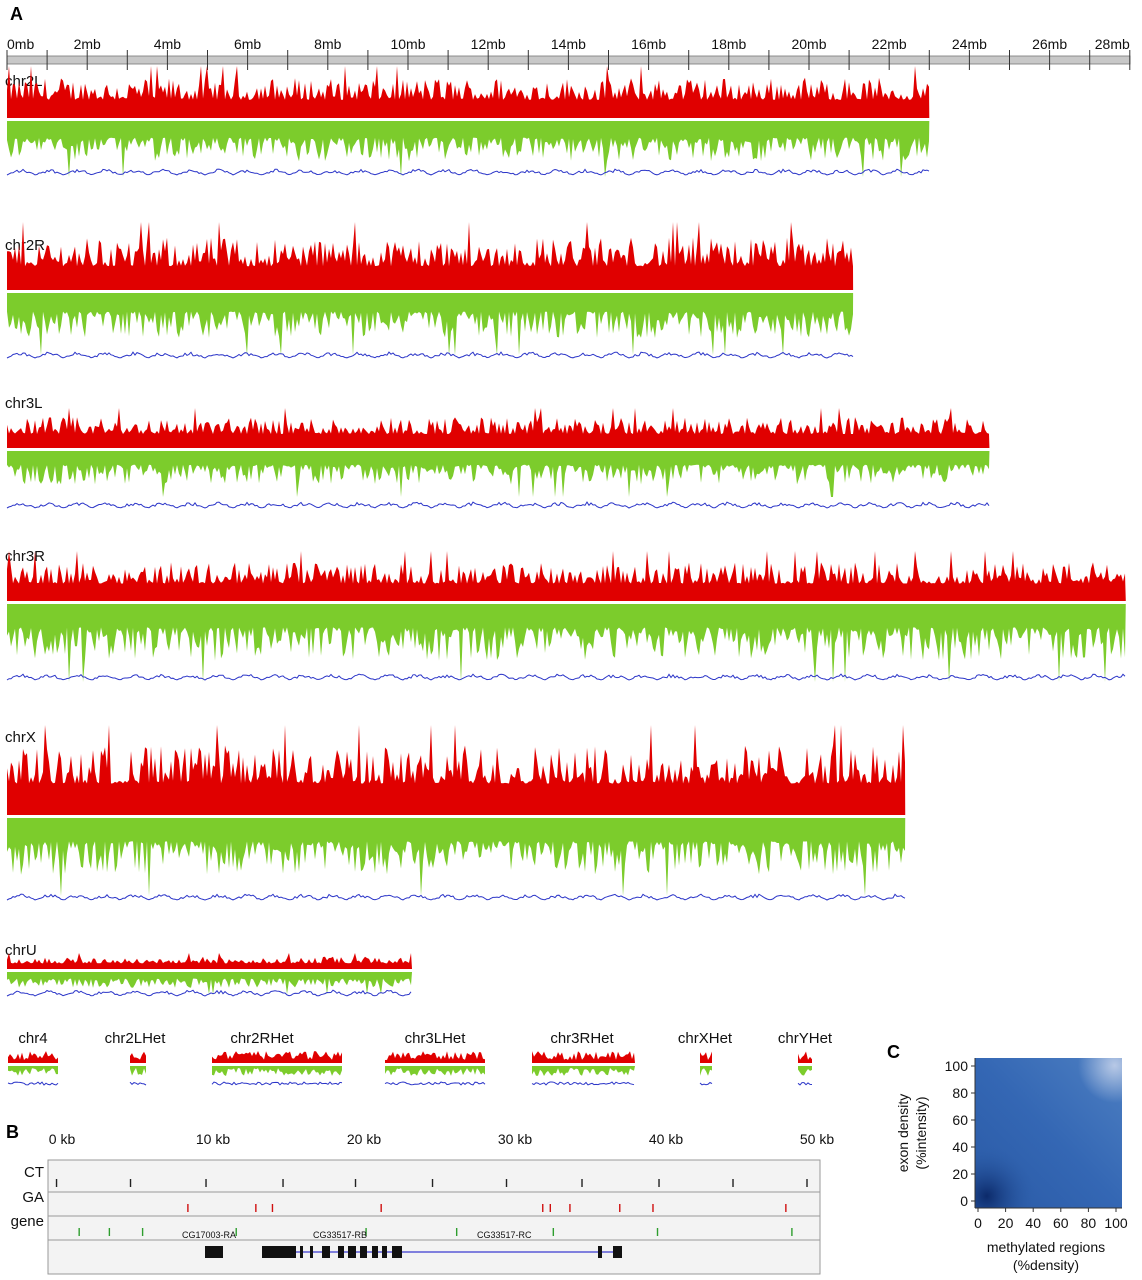 Image resolution: width=1142 pixels, height=1280 pixels. What do you see at coordinates (903, 1133) in the screenshot?
I see `y-axis-label: exon density` at bounding box center [903, 1133].